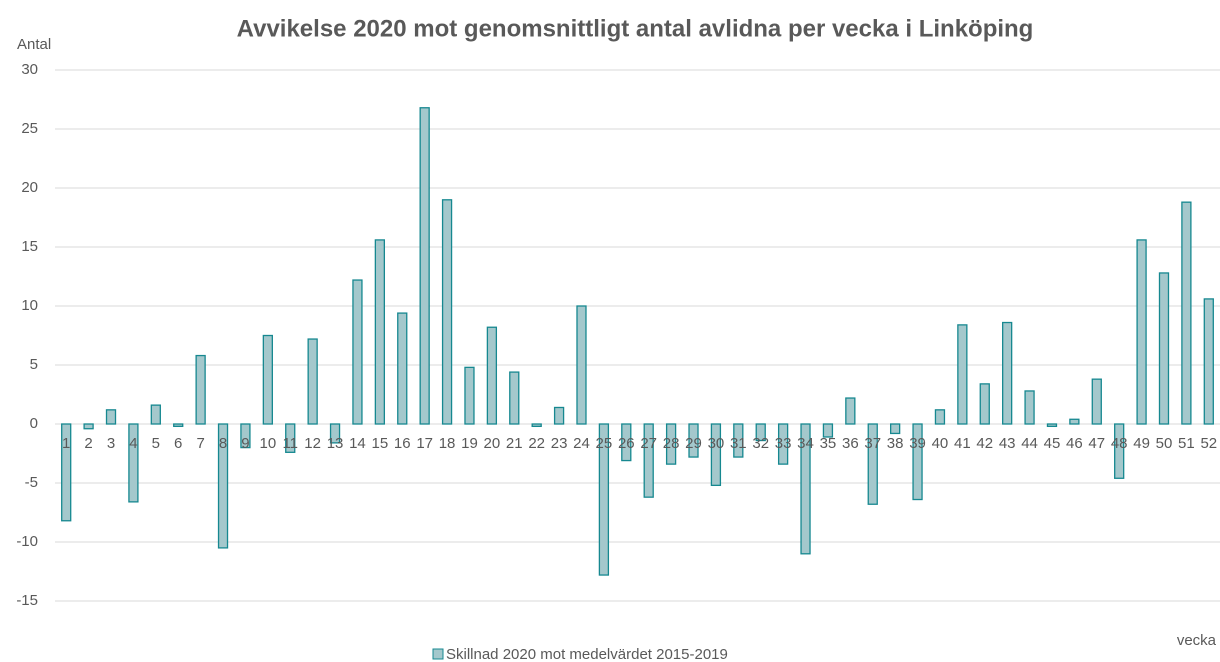 Image resolution: width=1220 pixels, height=662 pixels. What do you see at coordinates (895, 443) in the screenshot?
I see `x-tick-label: 38` at bounding box center [895, 443].